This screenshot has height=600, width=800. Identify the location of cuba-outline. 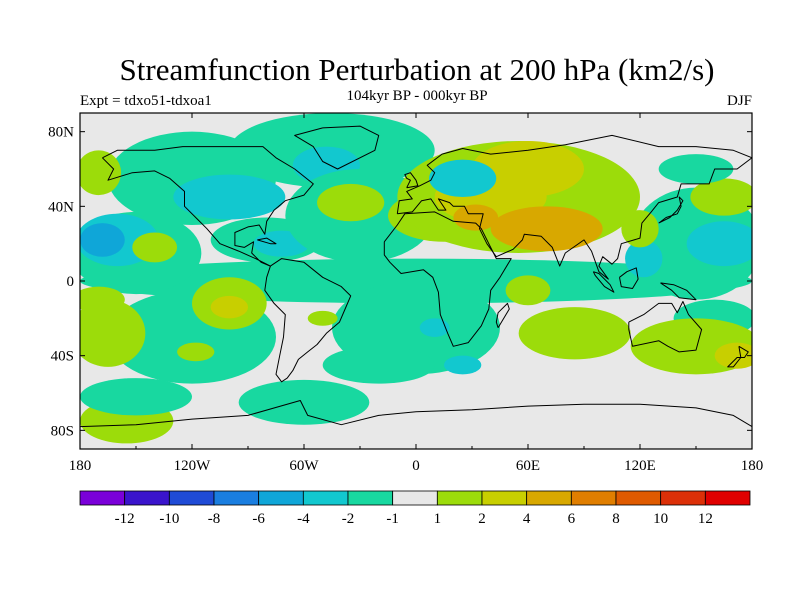
(267, 241).